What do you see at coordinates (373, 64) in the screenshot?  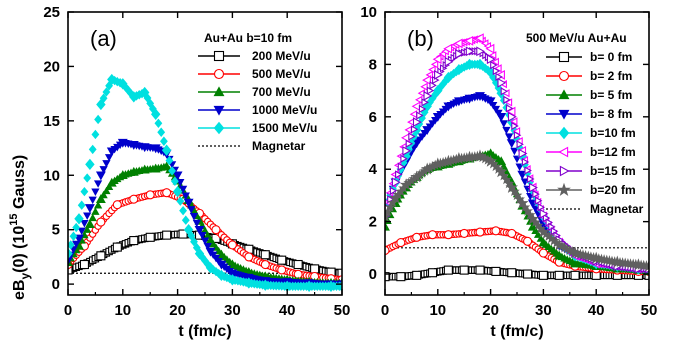 I see `y-tick-label: 8` at bounding box center [373, 64].